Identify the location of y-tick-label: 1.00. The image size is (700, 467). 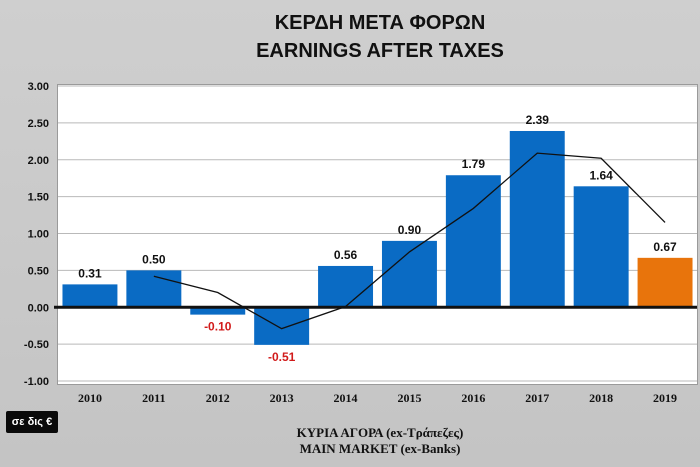
(38, 235).